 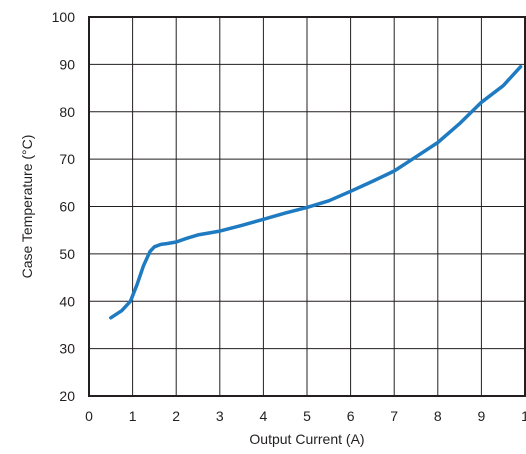 What do you see at coordinates (67, 301) in the screenshot?
I see `y-tick-label: 40` at bounding box center [67, 301].